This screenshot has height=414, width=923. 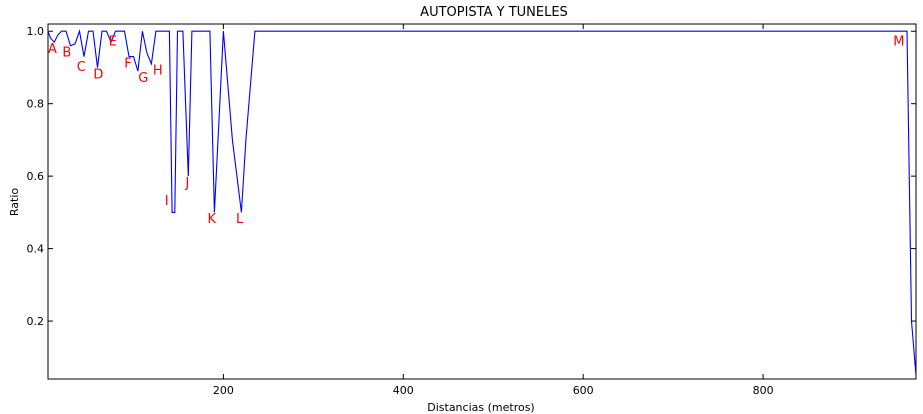 I want to click on annotation-label: J, so click(x=186, y=183).